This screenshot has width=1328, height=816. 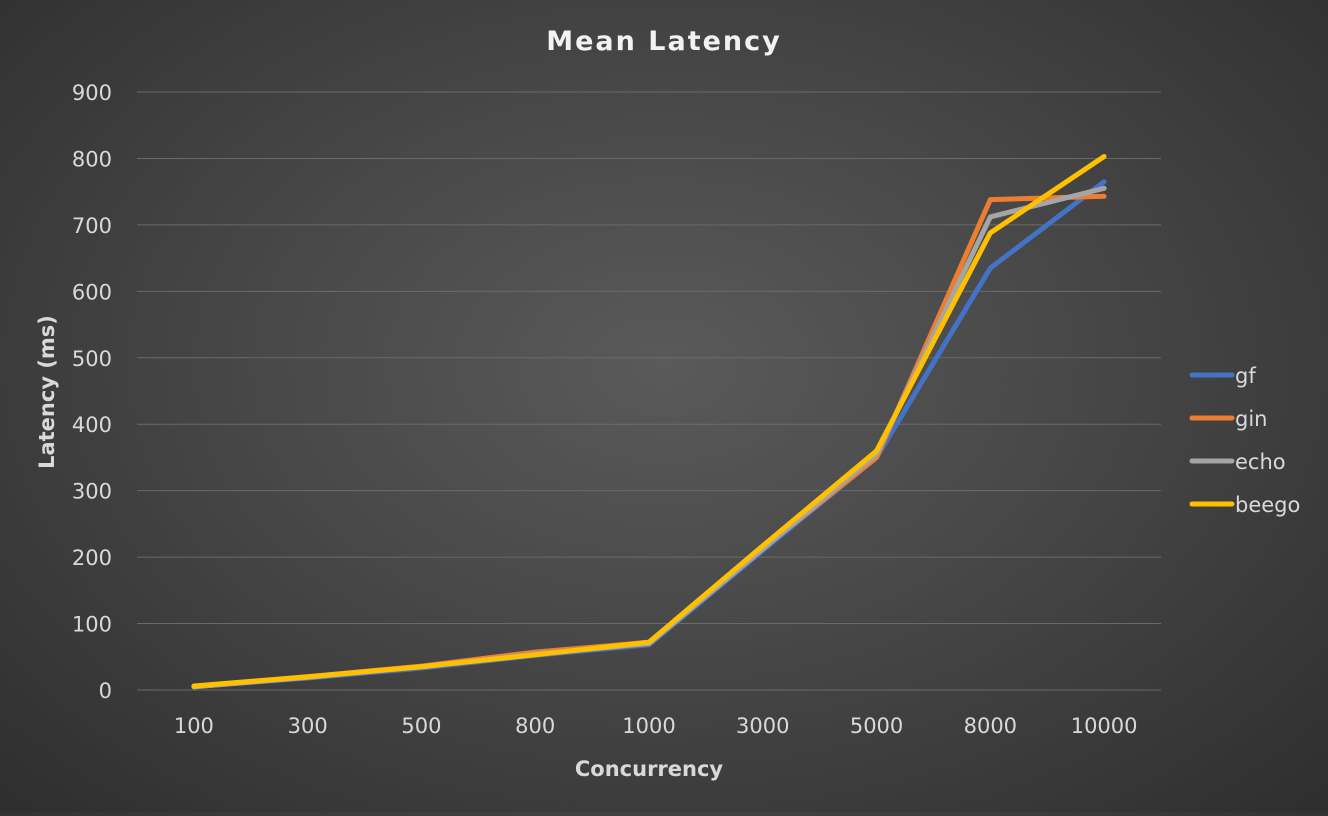 What do you see at coordinates (648, 726) in the screenshot?
I see `x-tick-label: 1000` at bounding box center [648, 726].